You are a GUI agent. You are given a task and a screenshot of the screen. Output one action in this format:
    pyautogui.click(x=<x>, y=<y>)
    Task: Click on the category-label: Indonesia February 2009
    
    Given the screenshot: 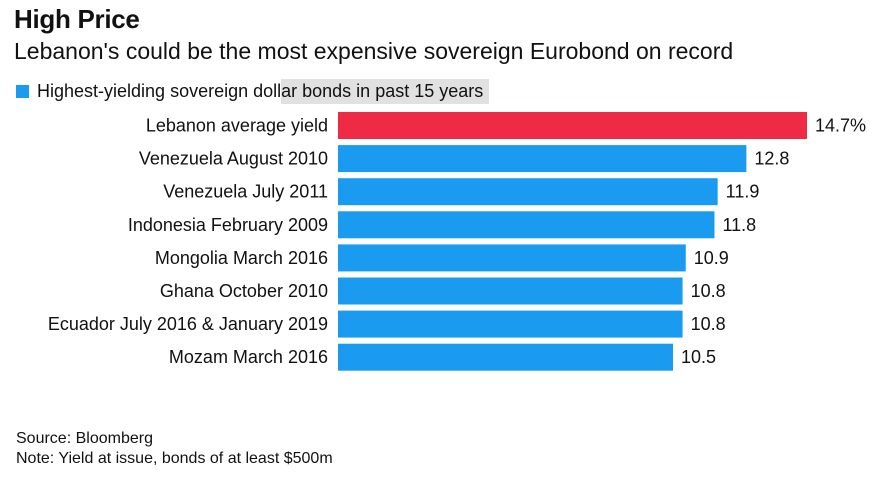 What is the action you would take?
    pyautogui.click(x=228, y=225)
    